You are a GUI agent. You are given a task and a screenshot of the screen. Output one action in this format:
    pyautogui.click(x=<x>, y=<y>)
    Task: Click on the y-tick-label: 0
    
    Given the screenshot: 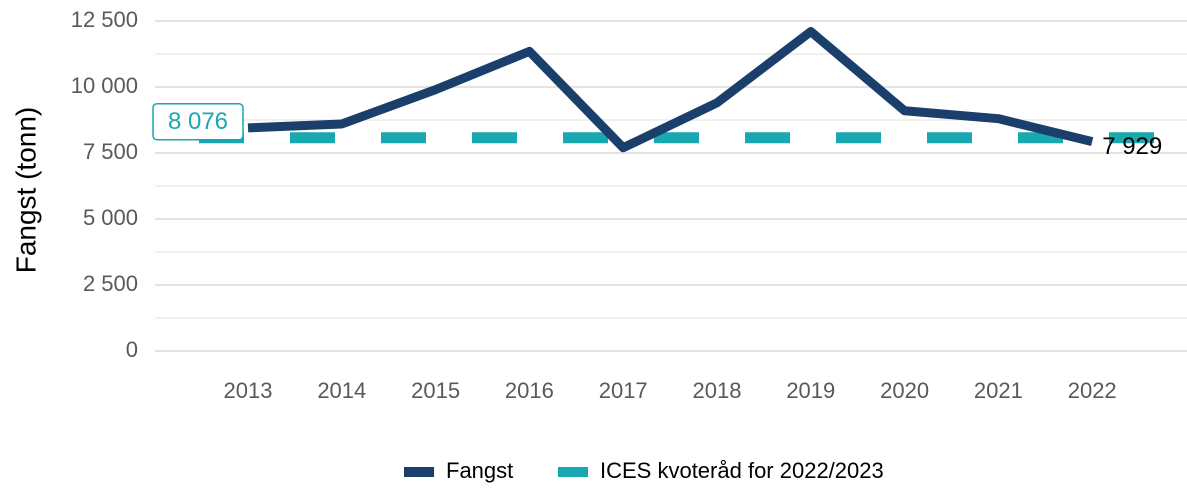 What is the action you would take?
    pyautogui.click(x=132, y=349)
    